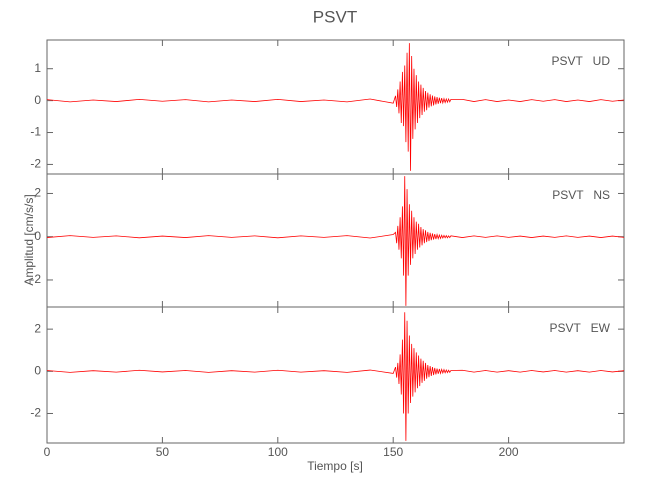 The height and width of the screenshot is (500, 650). What do you see at coordinates (509, 452) in the screenshot?
I see `x-tick-label: 200` at bounding box center [509, 452].